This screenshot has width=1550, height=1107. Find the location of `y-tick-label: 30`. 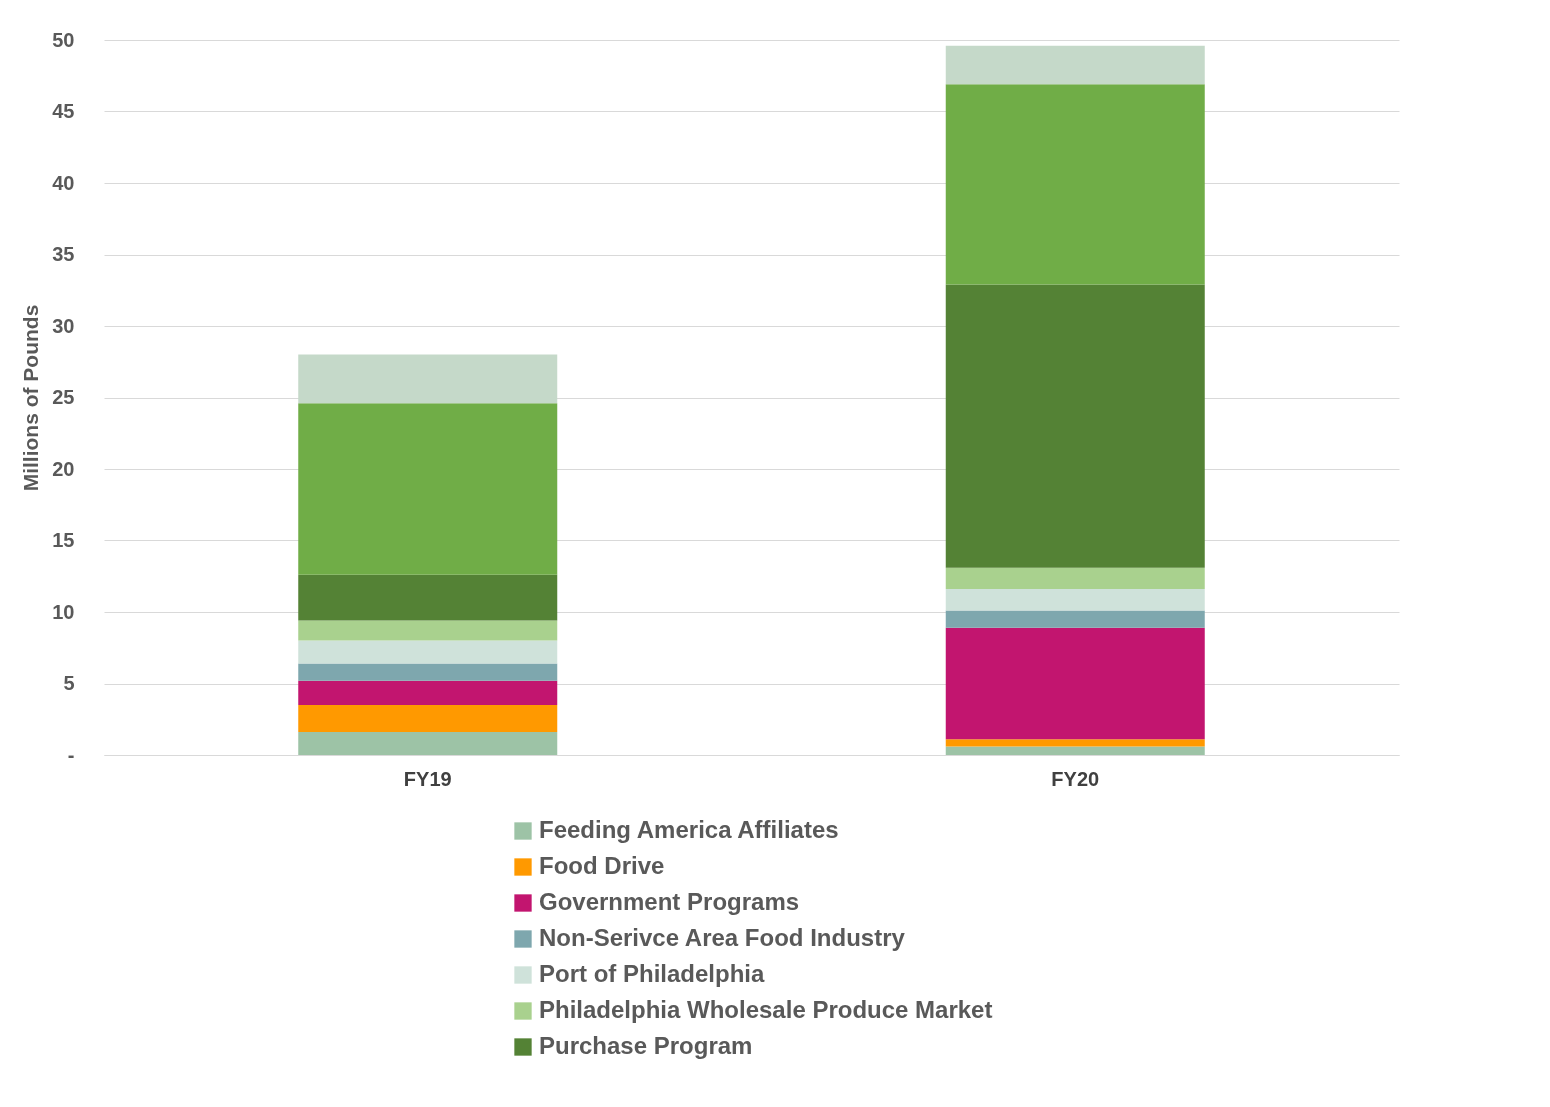

y-tick-label: 30 is located at coordinates (63, 325).